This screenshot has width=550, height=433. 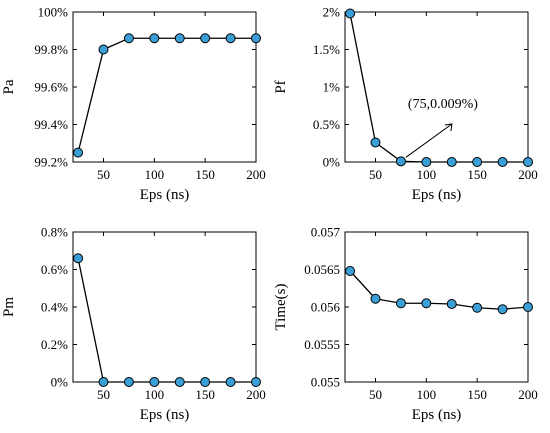 I want to click on pm-y-axis-label: Pm, so click(x=9, y=307).